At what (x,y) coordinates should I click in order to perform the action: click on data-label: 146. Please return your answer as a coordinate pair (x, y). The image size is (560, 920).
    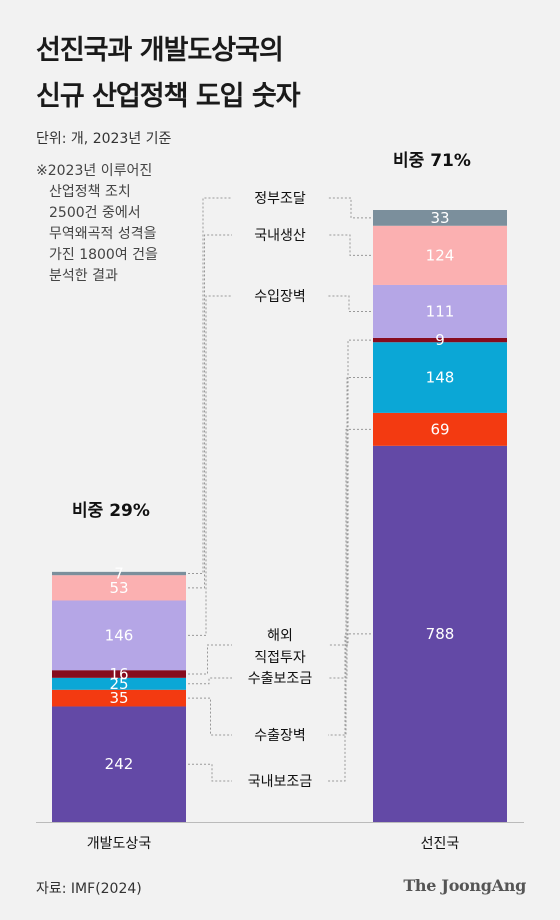
    Looking at the image, I should click on (119, 635).